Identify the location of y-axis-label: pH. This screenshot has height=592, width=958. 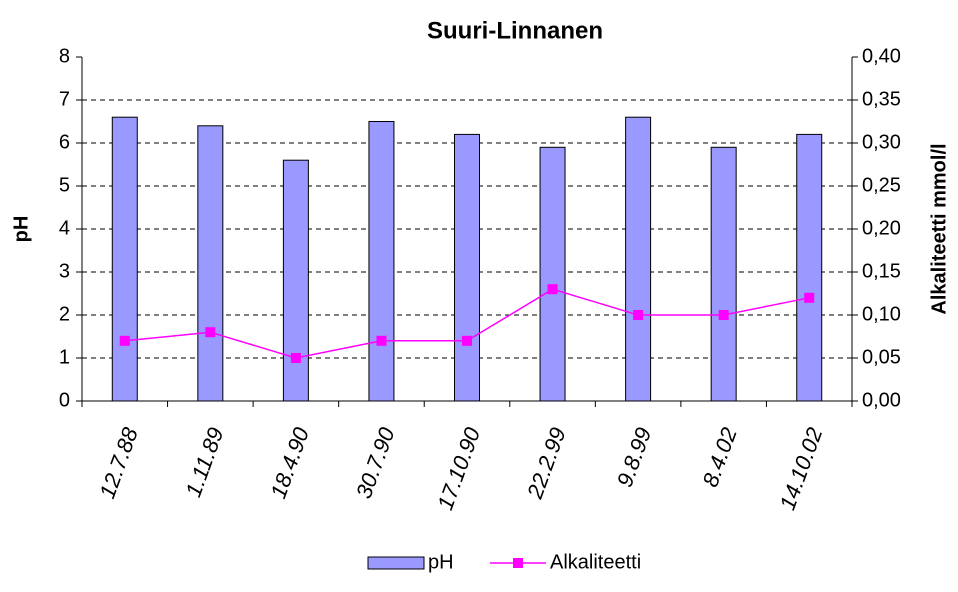
(21, 229).